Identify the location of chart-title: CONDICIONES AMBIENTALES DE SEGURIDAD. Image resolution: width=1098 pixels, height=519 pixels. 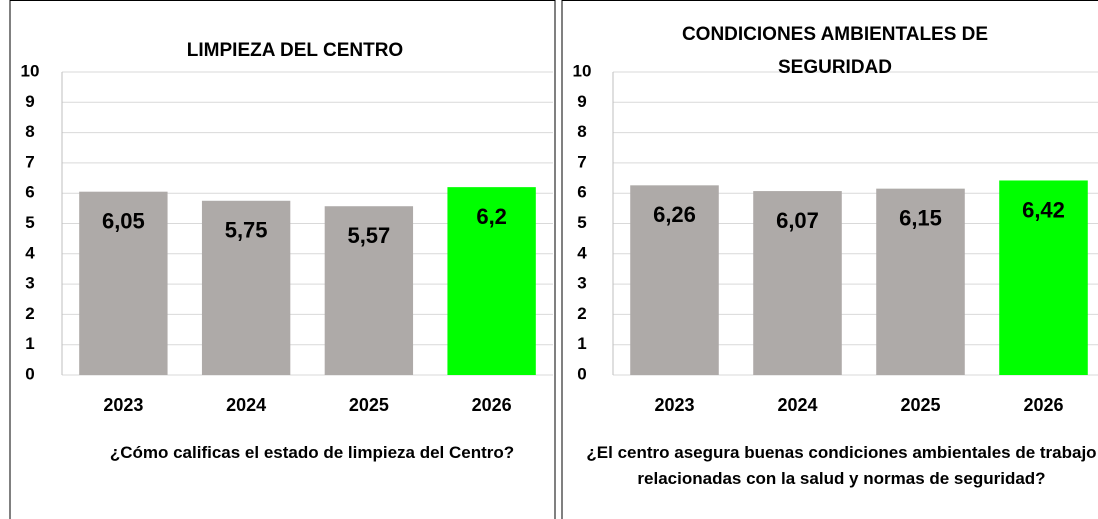
(835, 51).